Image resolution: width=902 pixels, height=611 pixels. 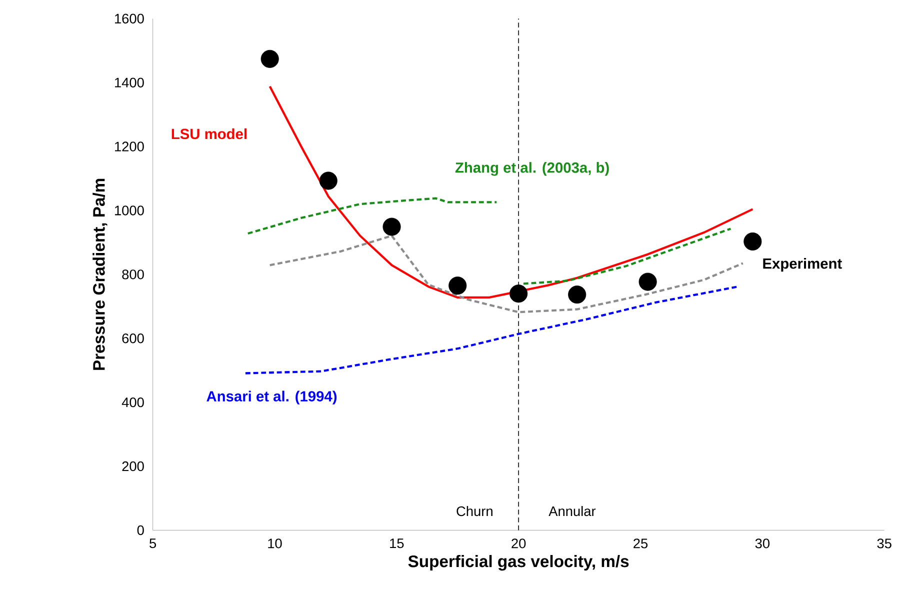 I want to click on x-tick-label: 20, so click(x=519, y=543).